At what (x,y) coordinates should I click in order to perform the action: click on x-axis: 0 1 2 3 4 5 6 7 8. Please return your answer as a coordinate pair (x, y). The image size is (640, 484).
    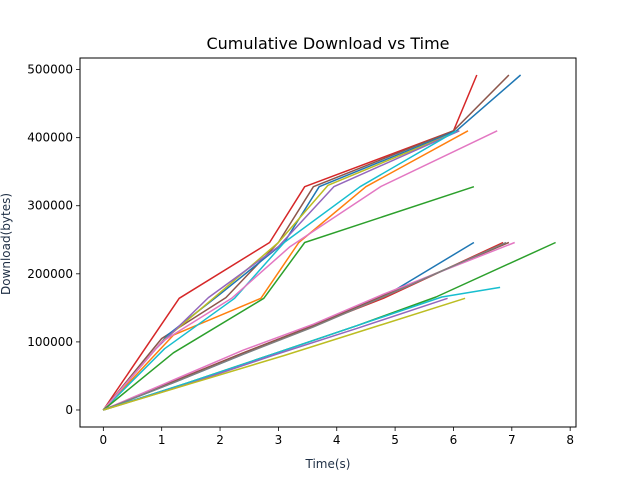
    Looking at the image, I should click on (337, 437).